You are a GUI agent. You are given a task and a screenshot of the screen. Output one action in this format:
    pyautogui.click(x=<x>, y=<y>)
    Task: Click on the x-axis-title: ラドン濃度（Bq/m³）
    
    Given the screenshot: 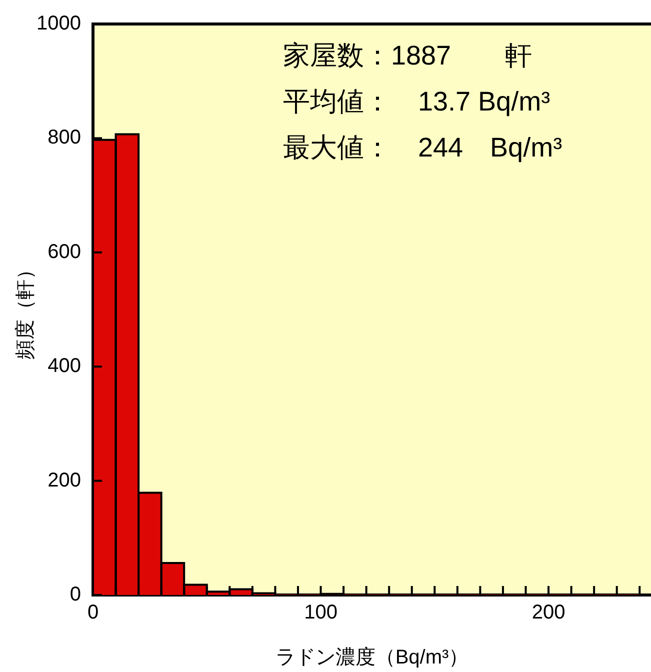 What is the action you would take?
    pyautogui.click(x=372, y=657)
    